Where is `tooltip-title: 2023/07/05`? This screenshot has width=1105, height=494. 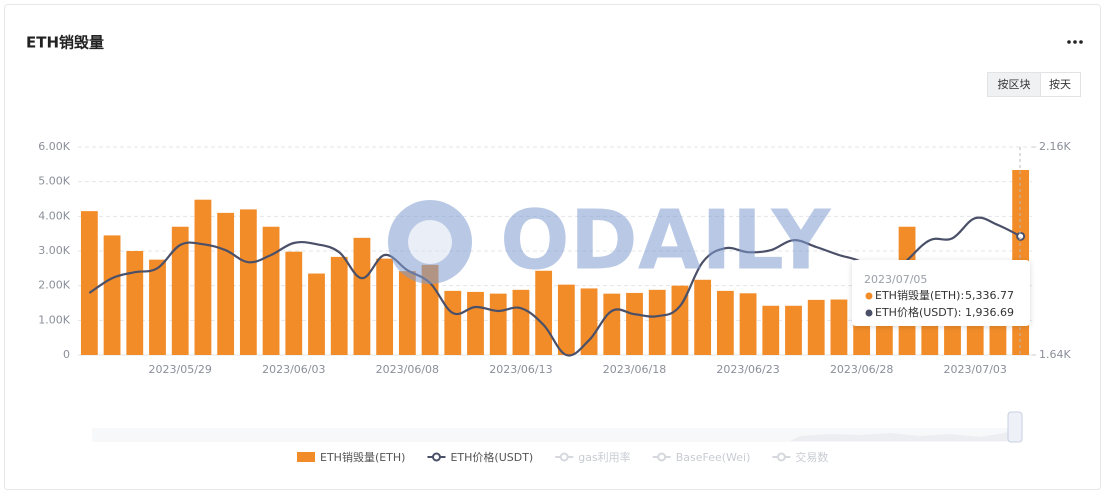 tooltip-title: 2023/07/05 is located at coordinates (895, 279).